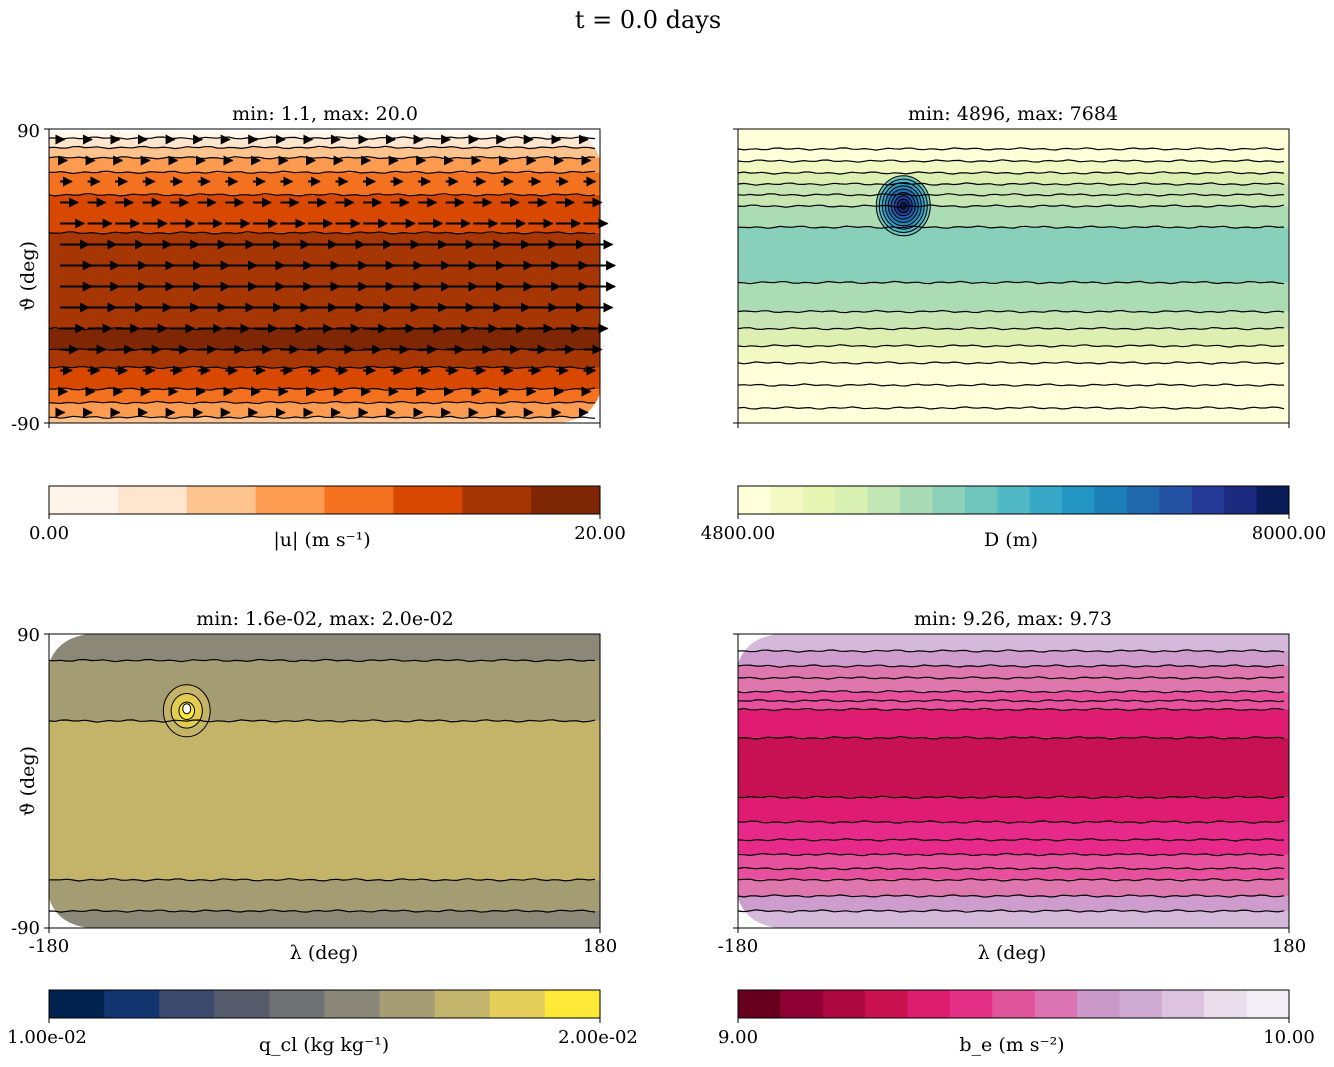  Describe the element at coordinates (49, 533) in the screenshot. I see `colorbar-min-label: 0.00` at that location.